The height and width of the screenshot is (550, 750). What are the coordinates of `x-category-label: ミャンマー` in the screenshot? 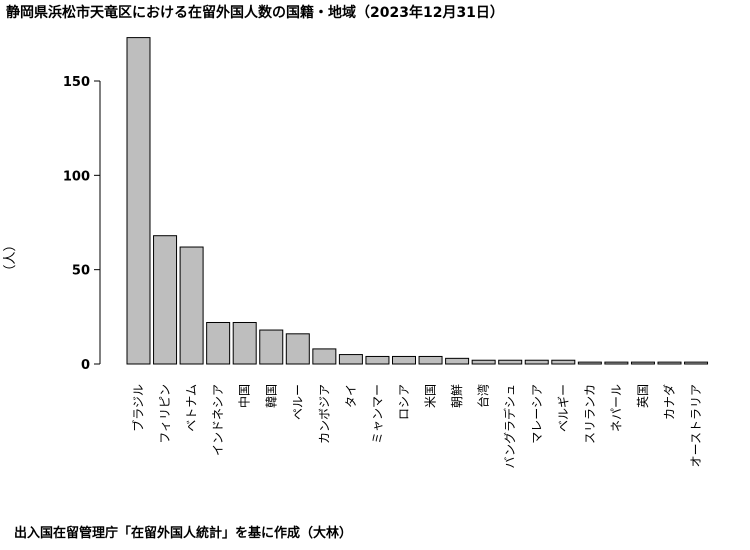 It's located at (377, 414).